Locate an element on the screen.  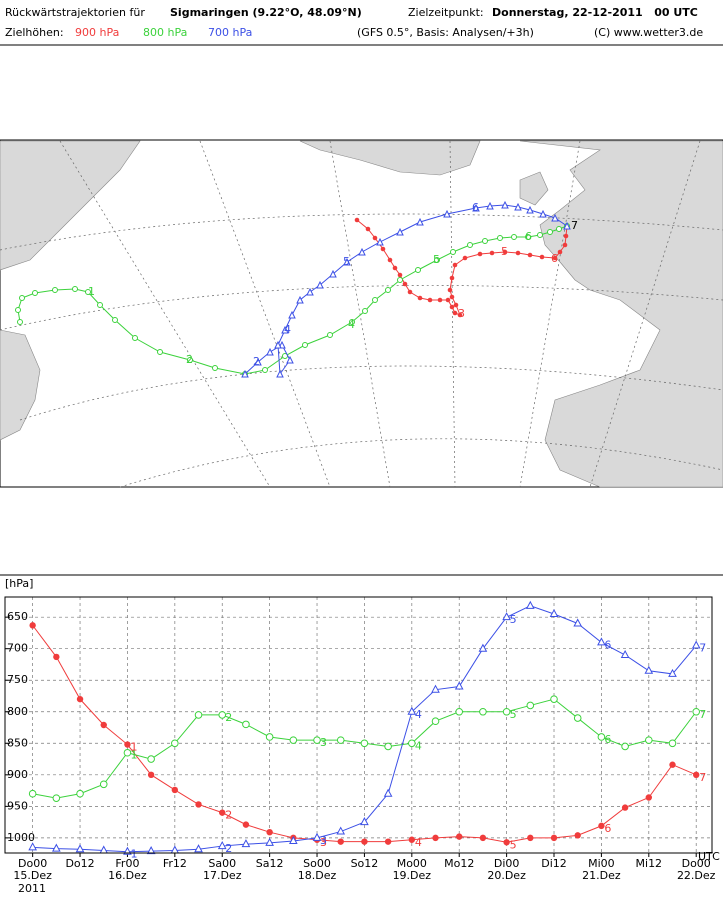
date-label: 19.Dez is located at coordinates (412, 875).